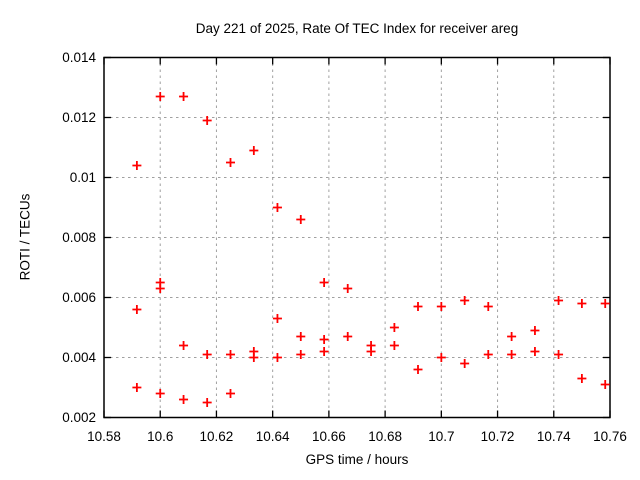 The image size is (640, 480). I want to click on y-tick-label: 0.012, so click(79, 117).